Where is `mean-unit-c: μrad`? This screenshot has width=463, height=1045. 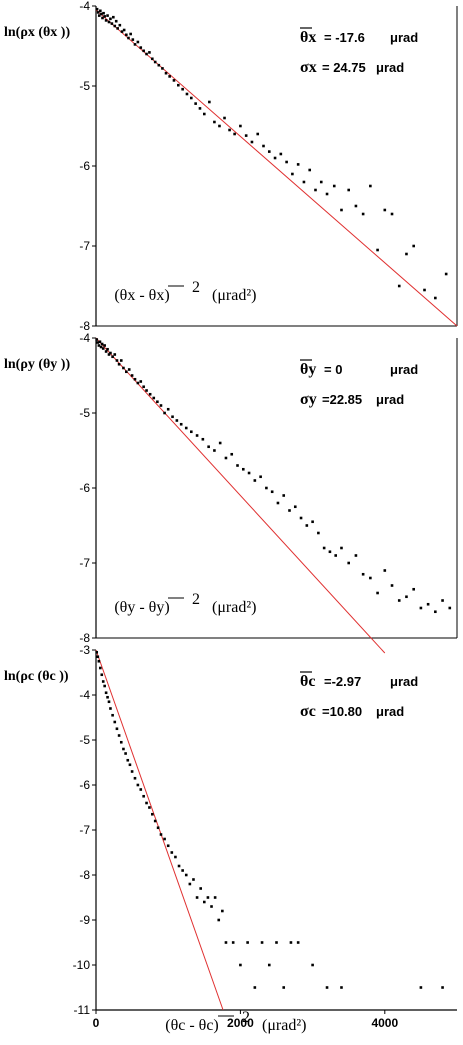
mean-unit-c: μrad is located at coordinates (404, 681).